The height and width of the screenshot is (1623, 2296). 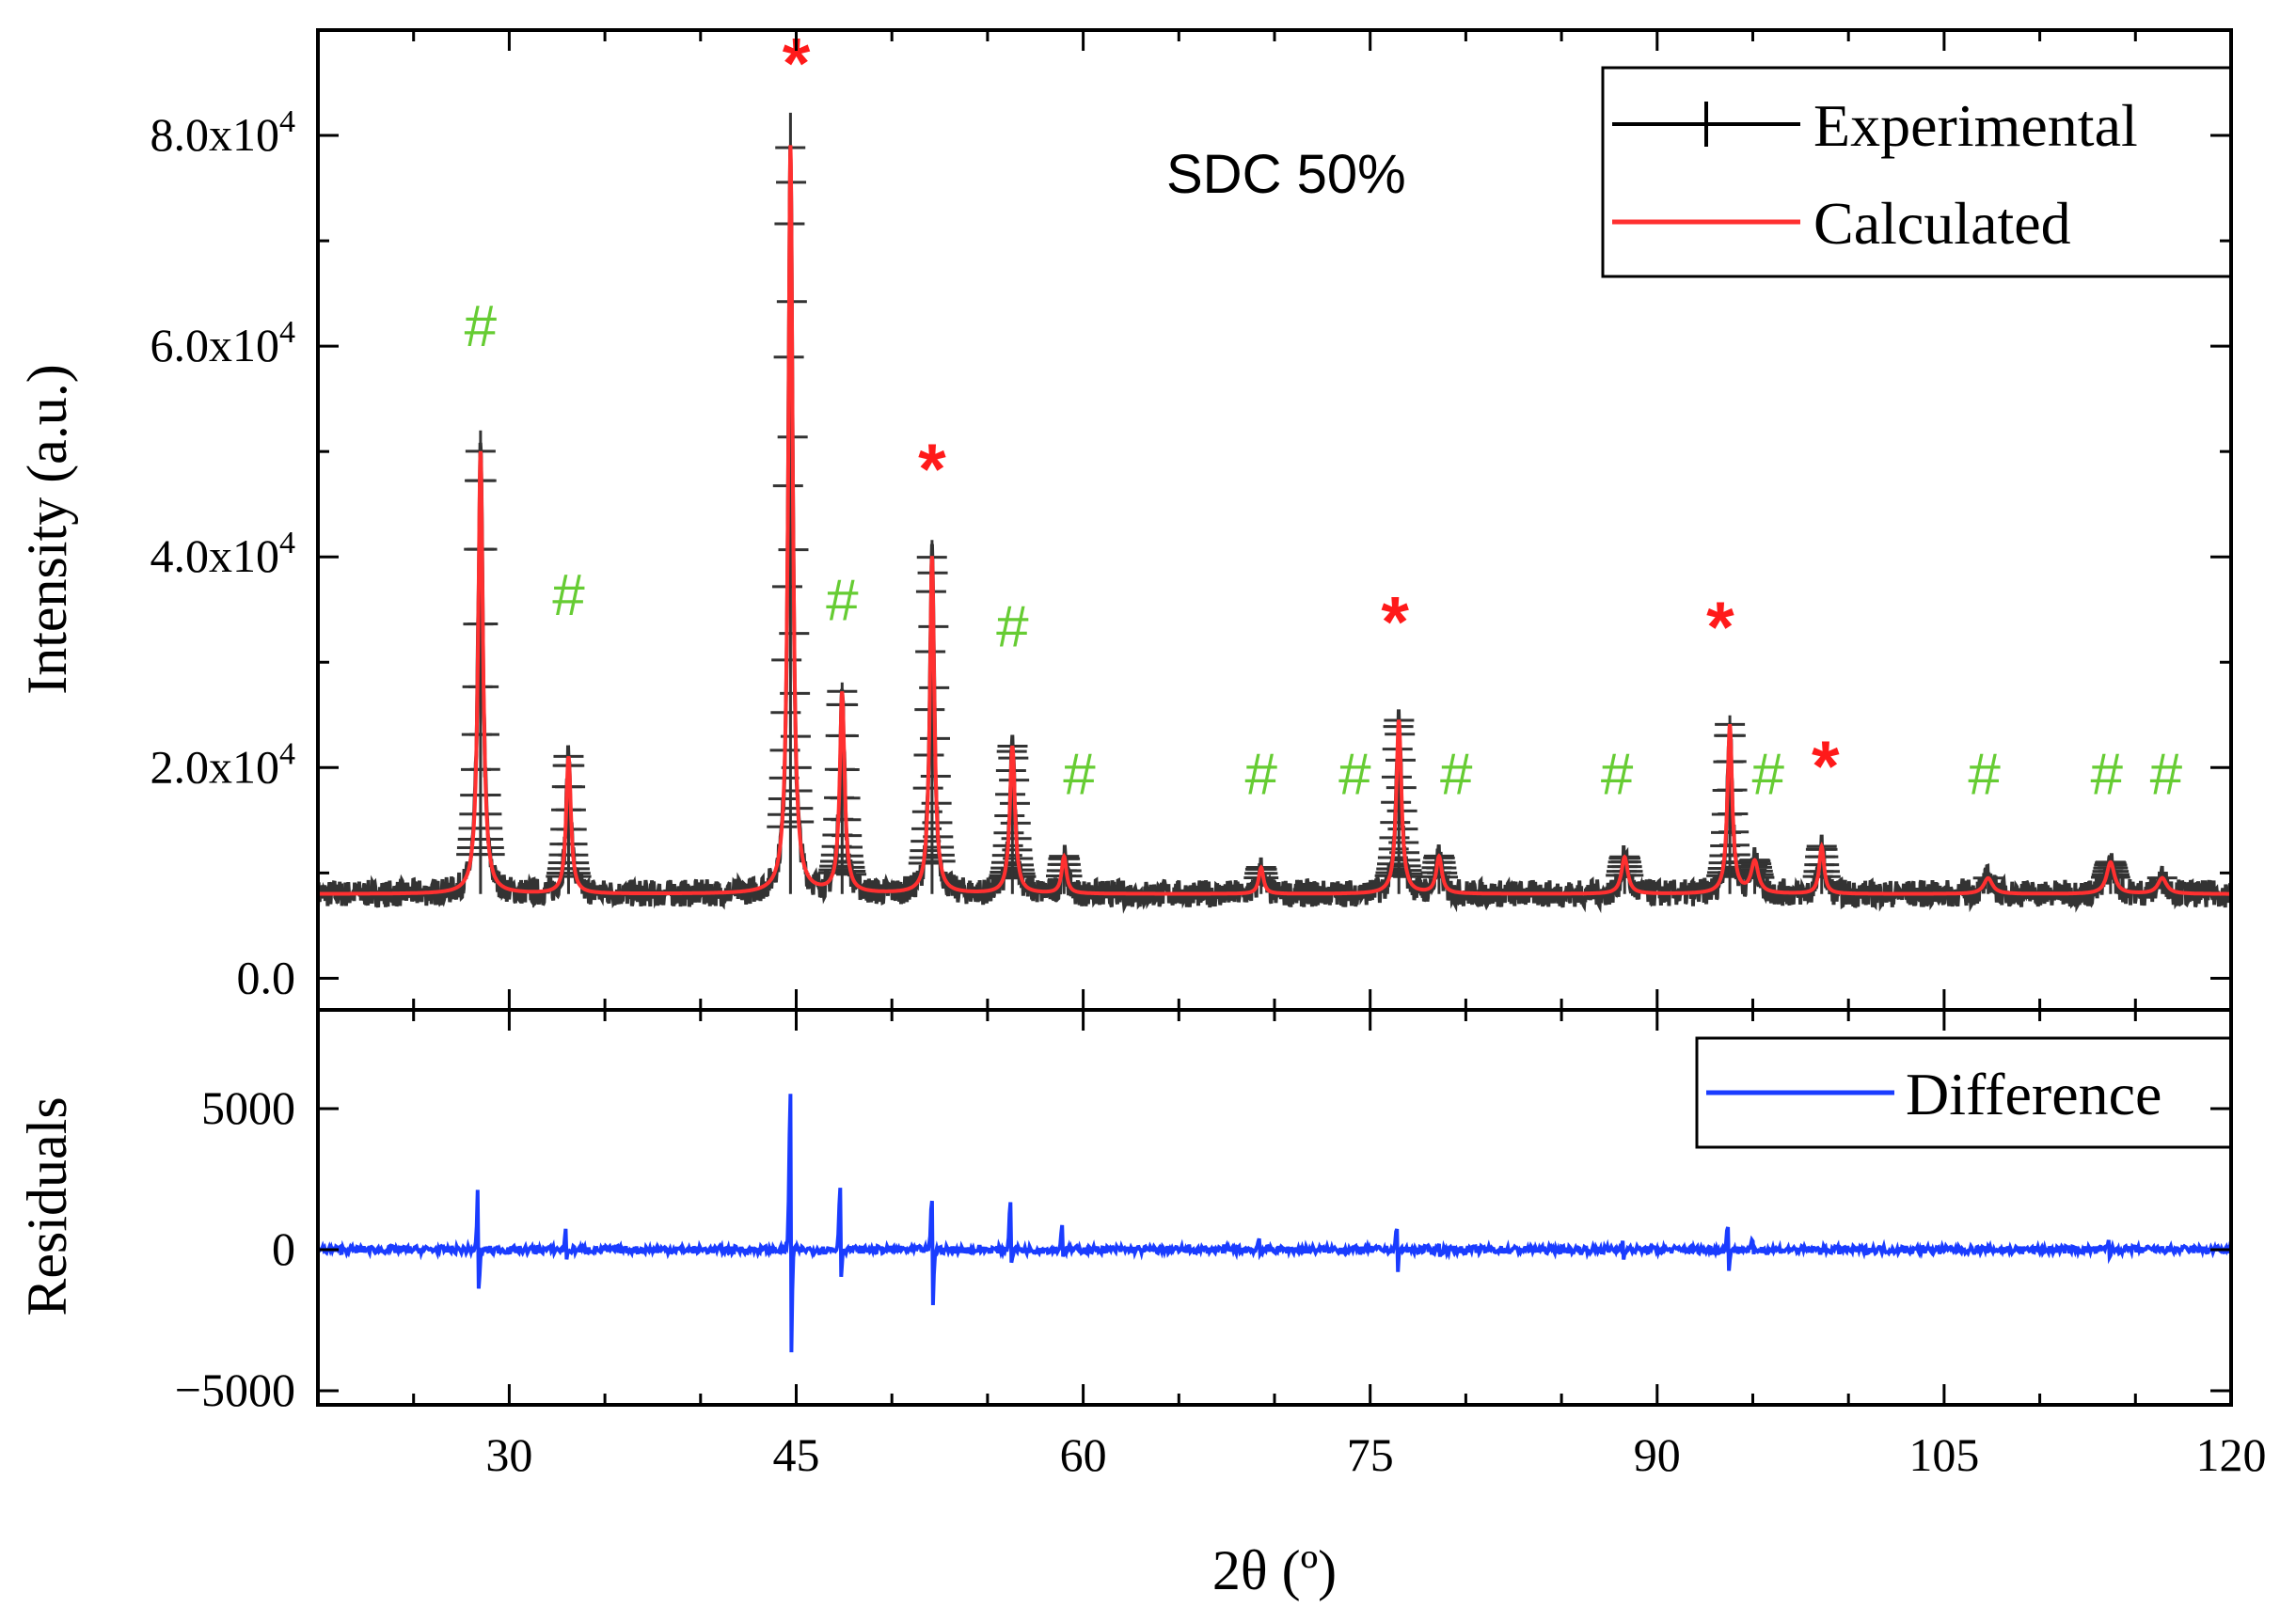 I want to click on sample-annotation: SDC 50%, so click(x=1286, y=175).